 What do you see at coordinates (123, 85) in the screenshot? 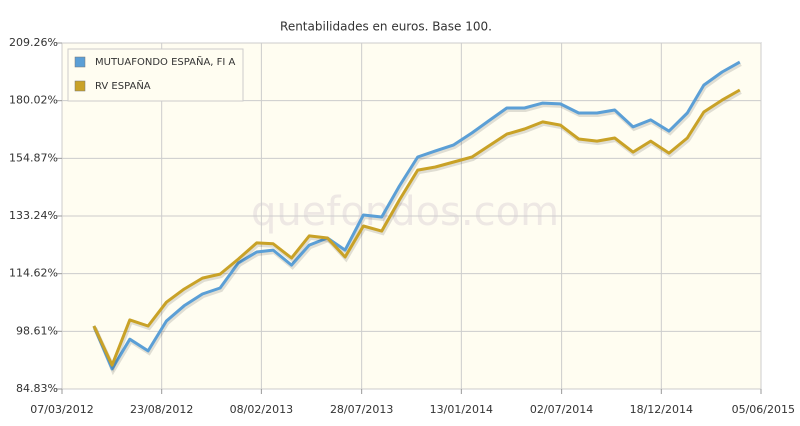
I see `legend-label: RV ESPAÑA` at bounding box center [123, 85].